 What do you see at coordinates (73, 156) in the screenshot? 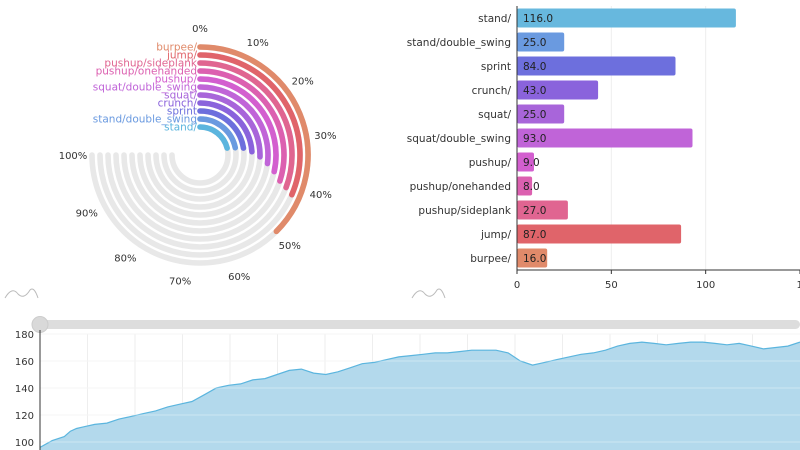
I see `radial-tick-label: 100%` at bounding box center [73, 156].